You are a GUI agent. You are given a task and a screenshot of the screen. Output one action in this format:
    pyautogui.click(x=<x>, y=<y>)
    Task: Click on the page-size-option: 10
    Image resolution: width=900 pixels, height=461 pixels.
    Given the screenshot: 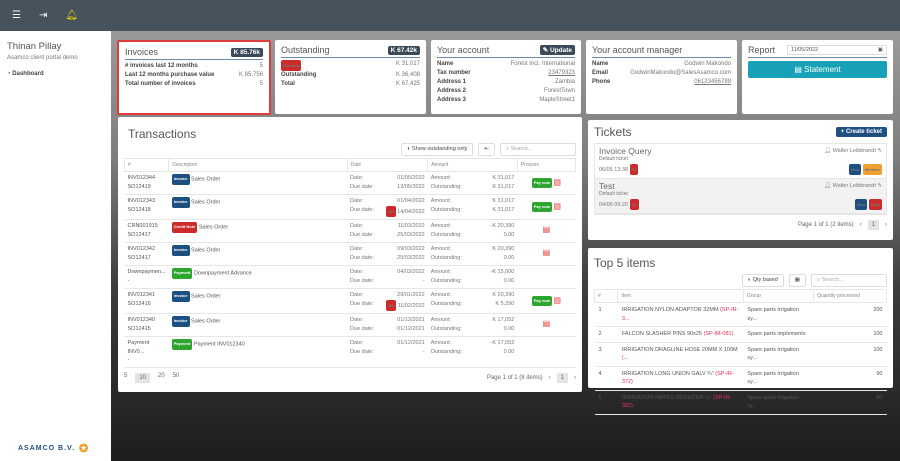 What is the action you would take?
    pyautogui.click(x=143, y=377)
    